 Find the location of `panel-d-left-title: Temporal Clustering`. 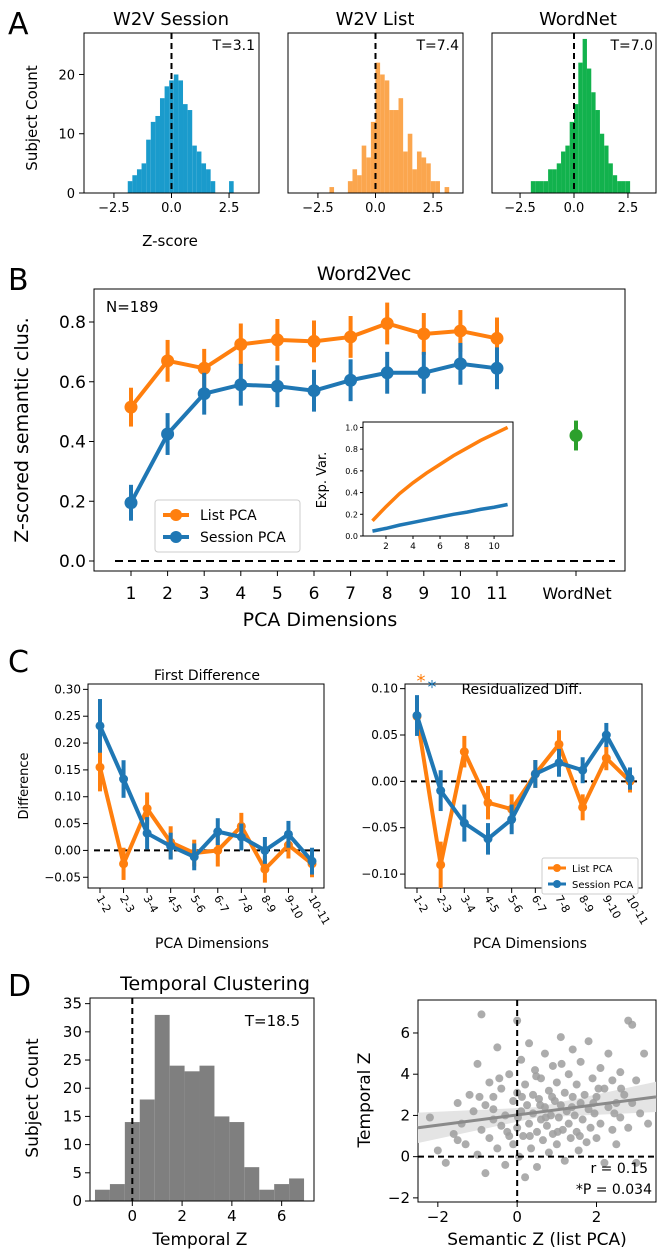

panel-d-left-title: Temporal Clustering is located at coordinates (214, 984).